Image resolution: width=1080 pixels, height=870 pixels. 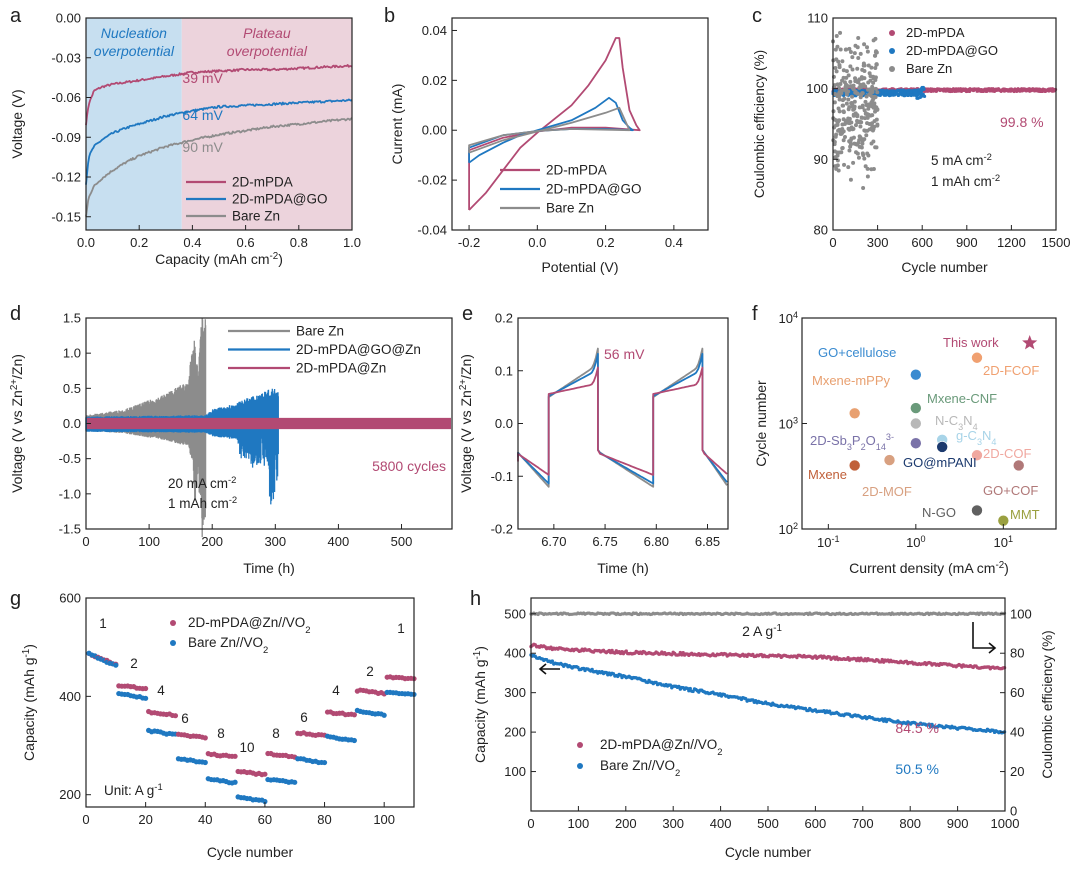 I want to click on a-region-label: Nucleation, so click(x=134, y=33).